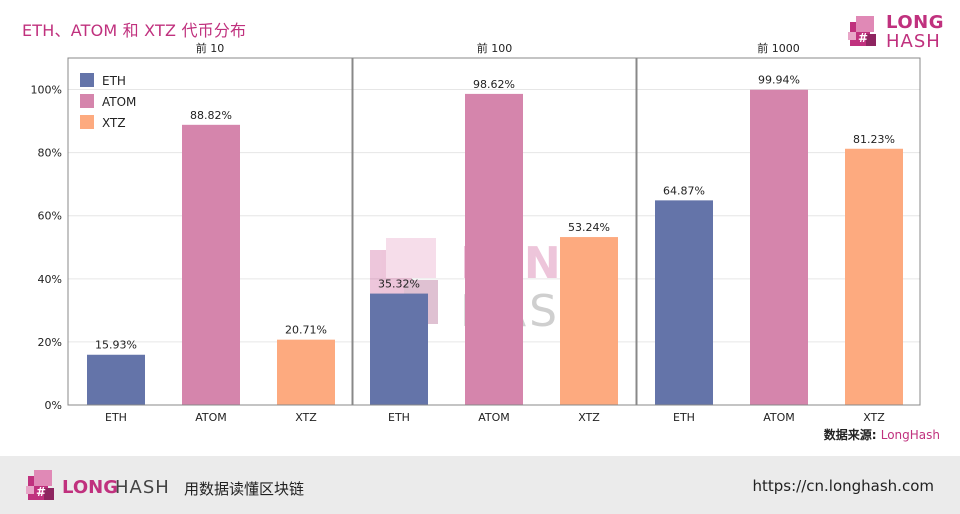  Describe the element at coordinates (50, 216) in the screenshot. I see `y-tick-label: 60%` at that location.